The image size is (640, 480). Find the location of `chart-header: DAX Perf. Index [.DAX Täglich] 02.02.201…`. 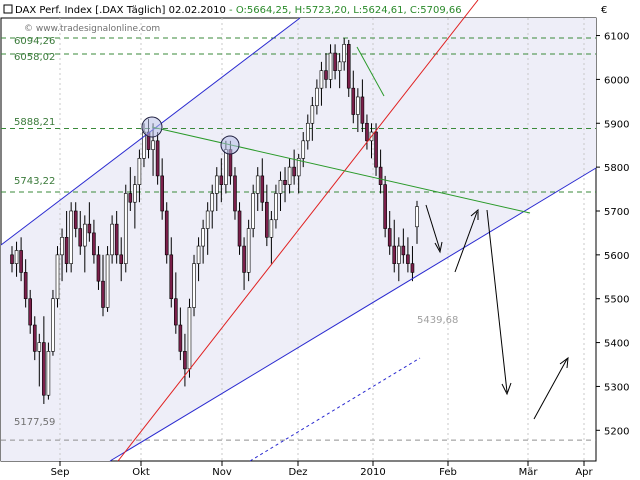

chart-header: DAX Perf. Index [.DAX Täglich] 02.02.201… is located at coordinates (232, 10).